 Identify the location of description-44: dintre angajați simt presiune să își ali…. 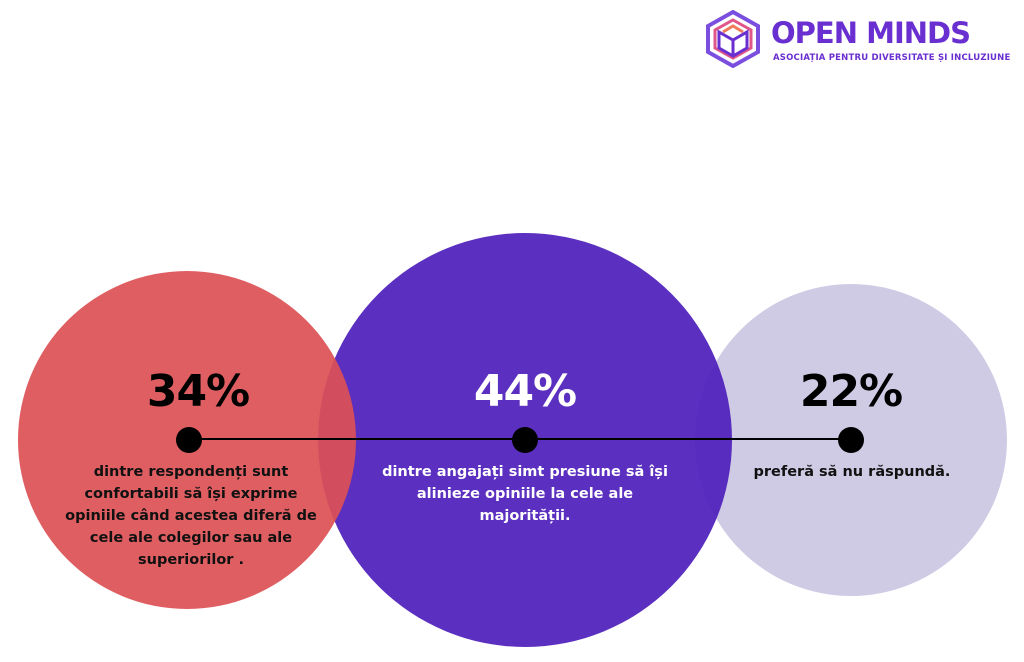
(525, 494).